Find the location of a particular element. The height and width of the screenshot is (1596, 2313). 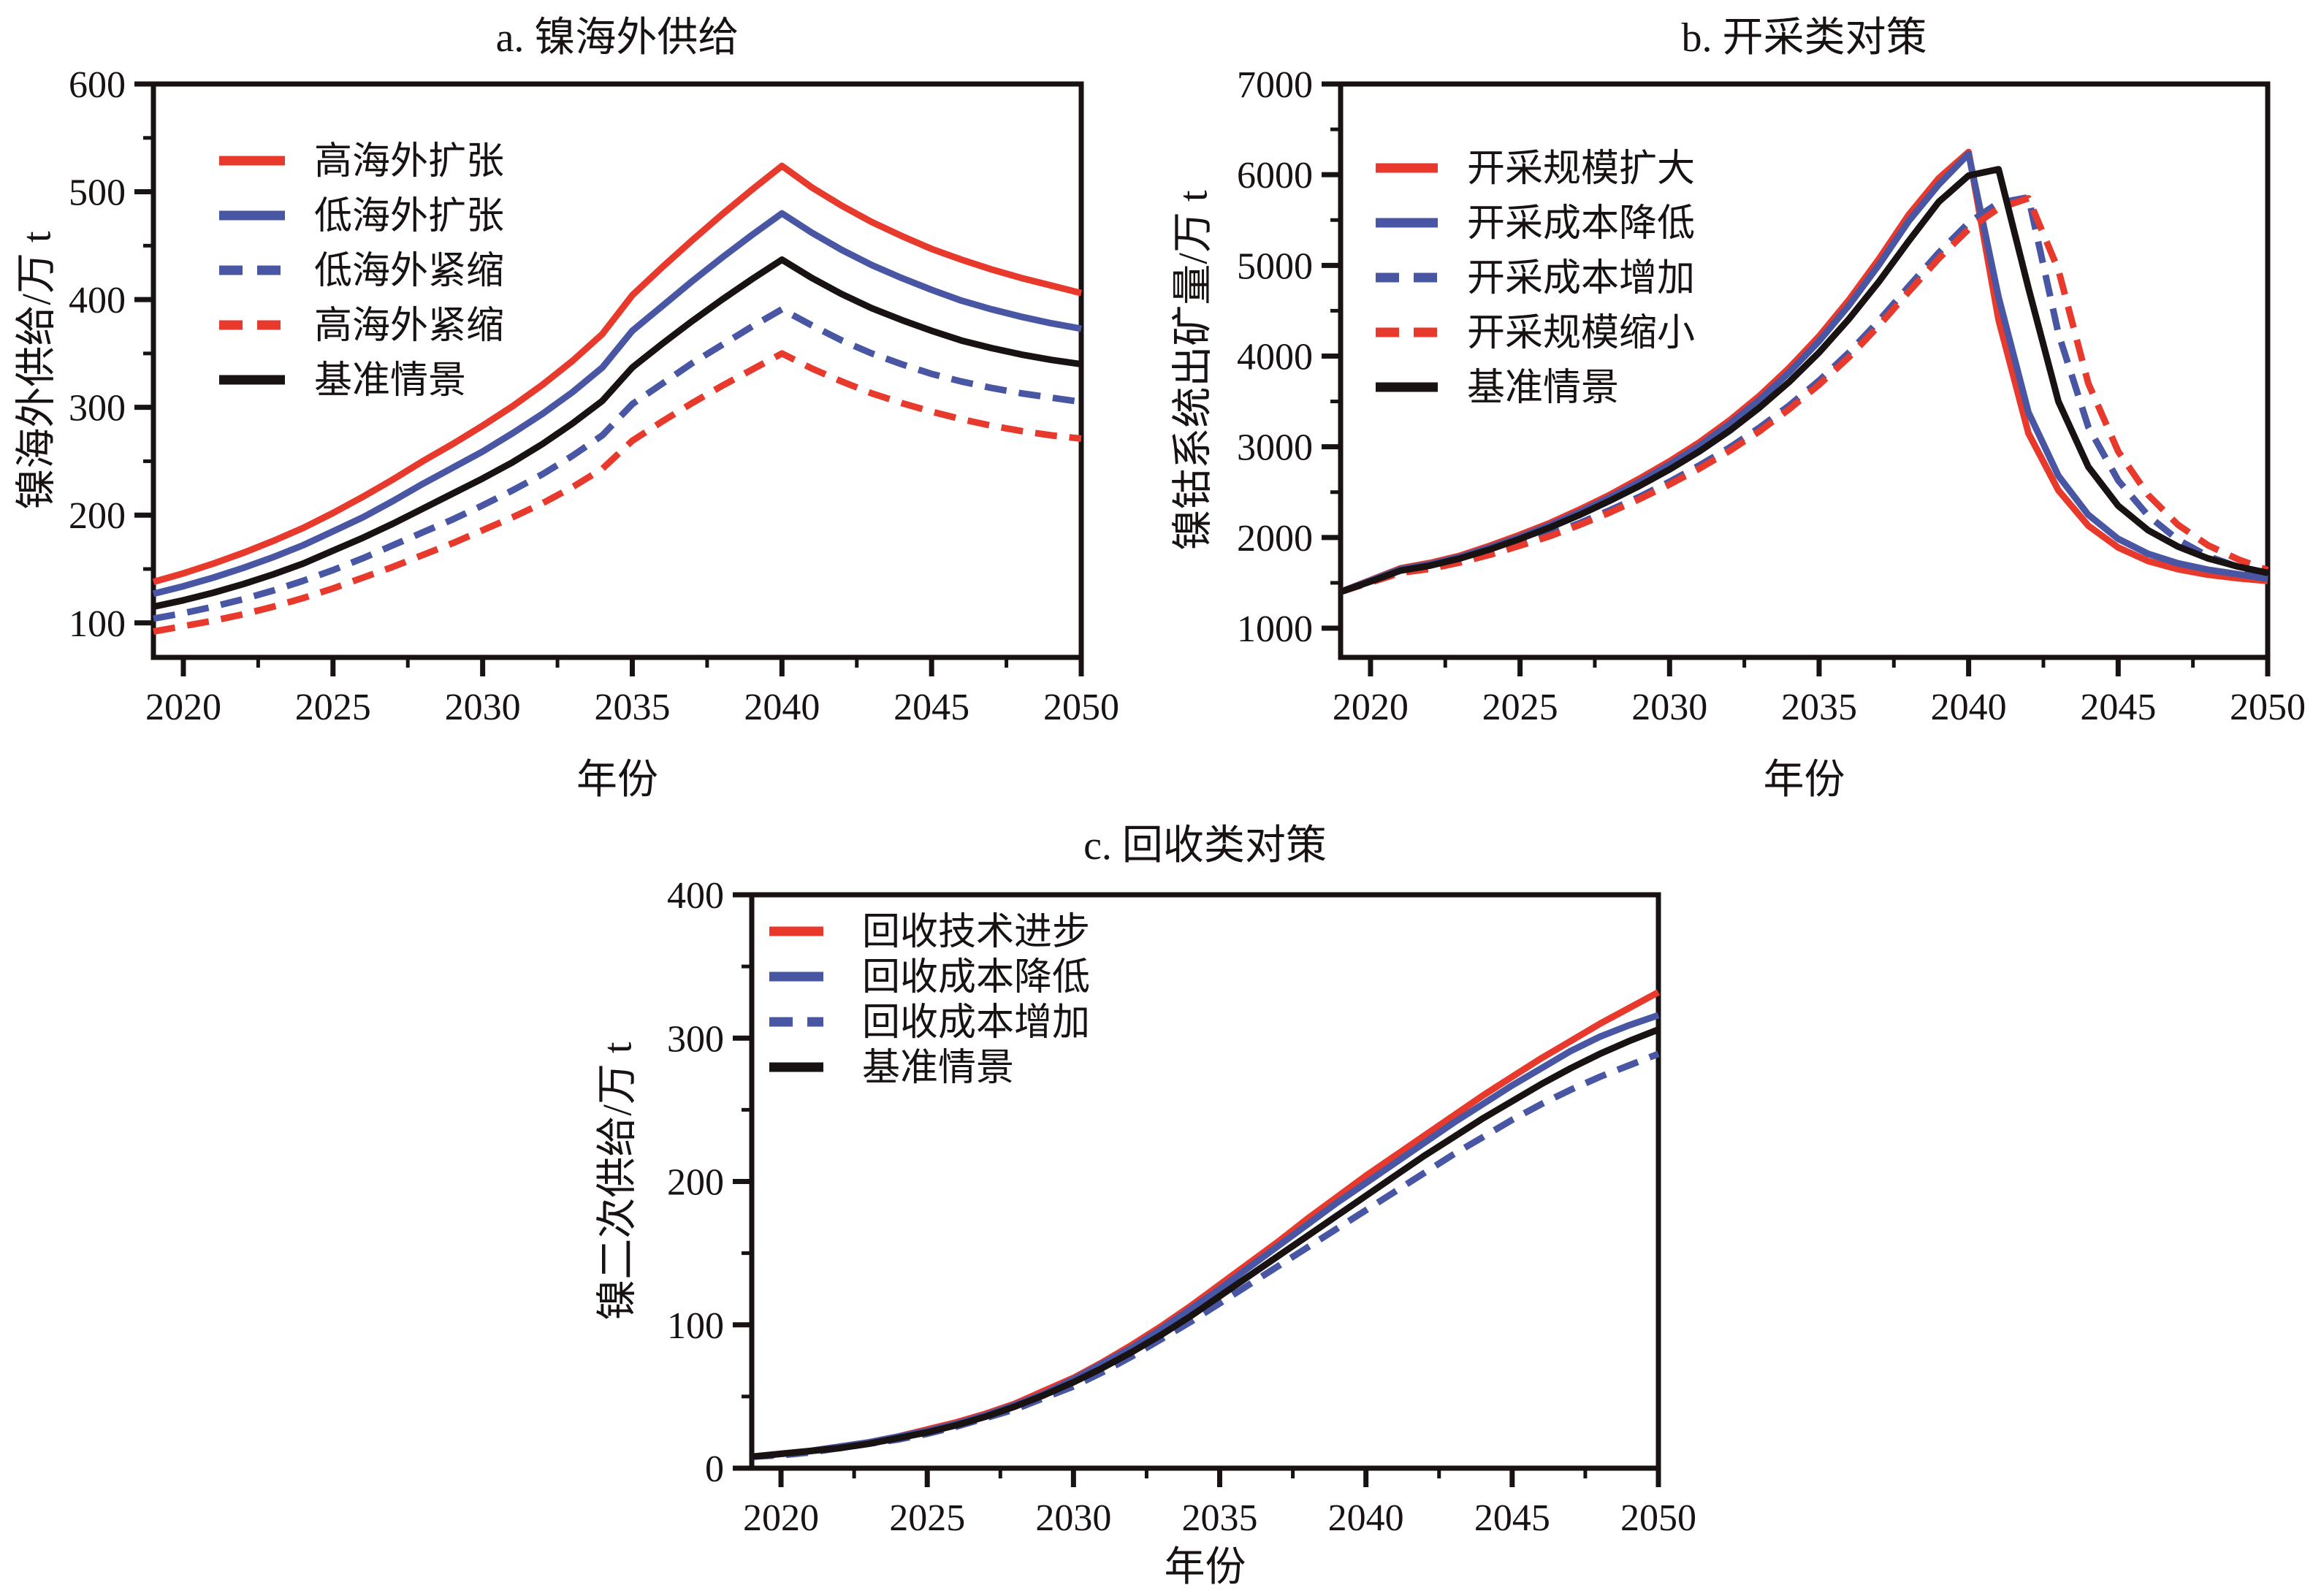

legend-item-label: 开采规模缩小 is located at coordinates (1581, 333).